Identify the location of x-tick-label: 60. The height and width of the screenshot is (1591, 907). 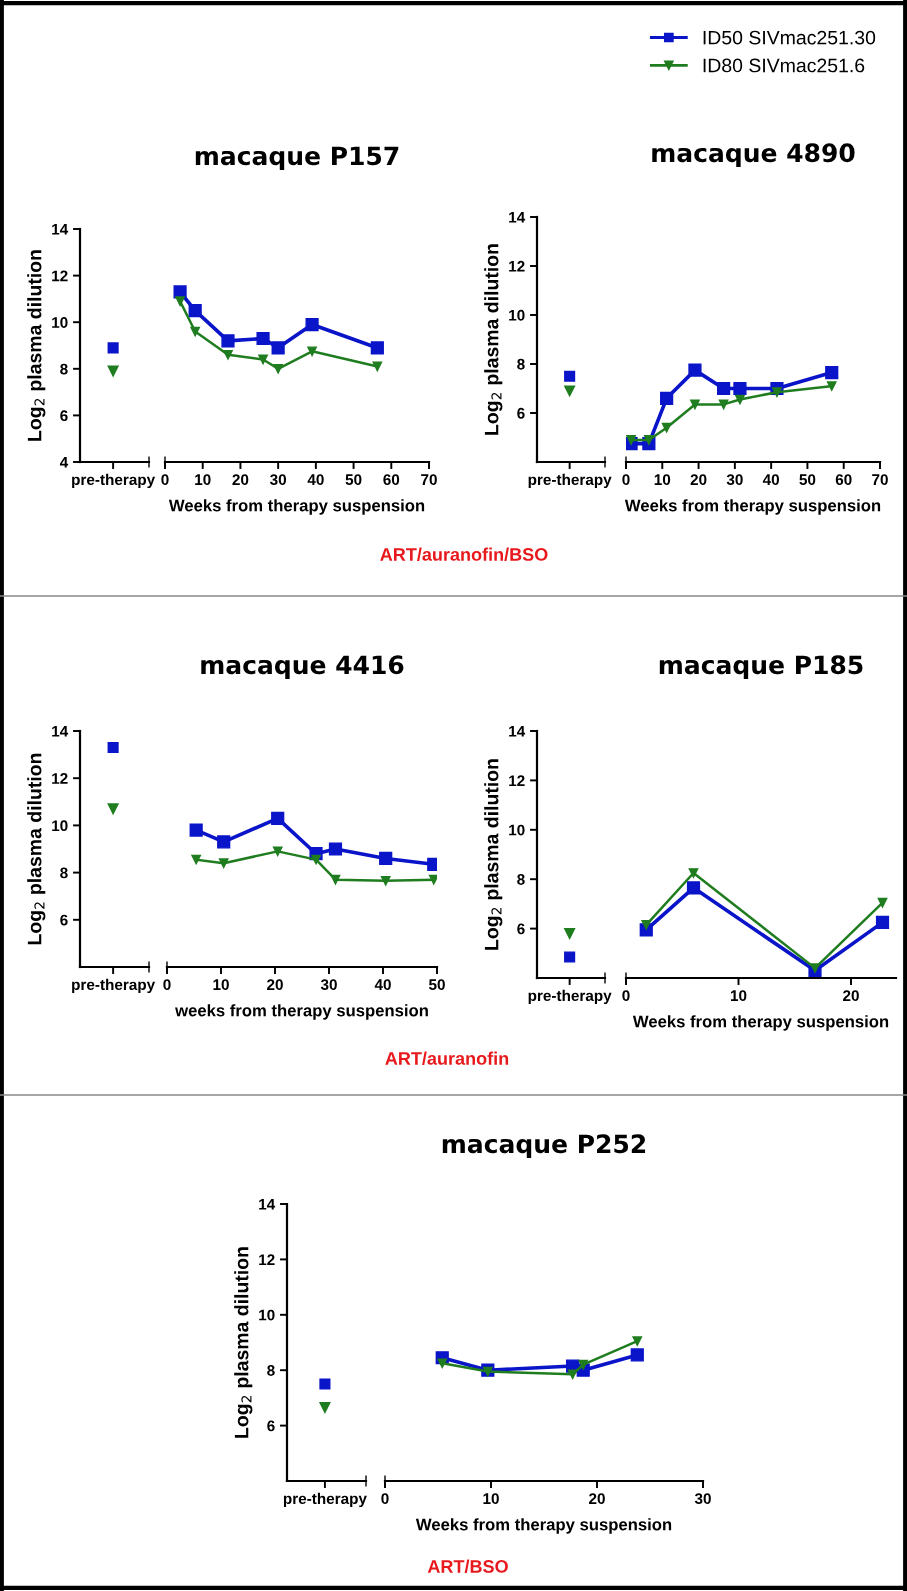
(843, 480).